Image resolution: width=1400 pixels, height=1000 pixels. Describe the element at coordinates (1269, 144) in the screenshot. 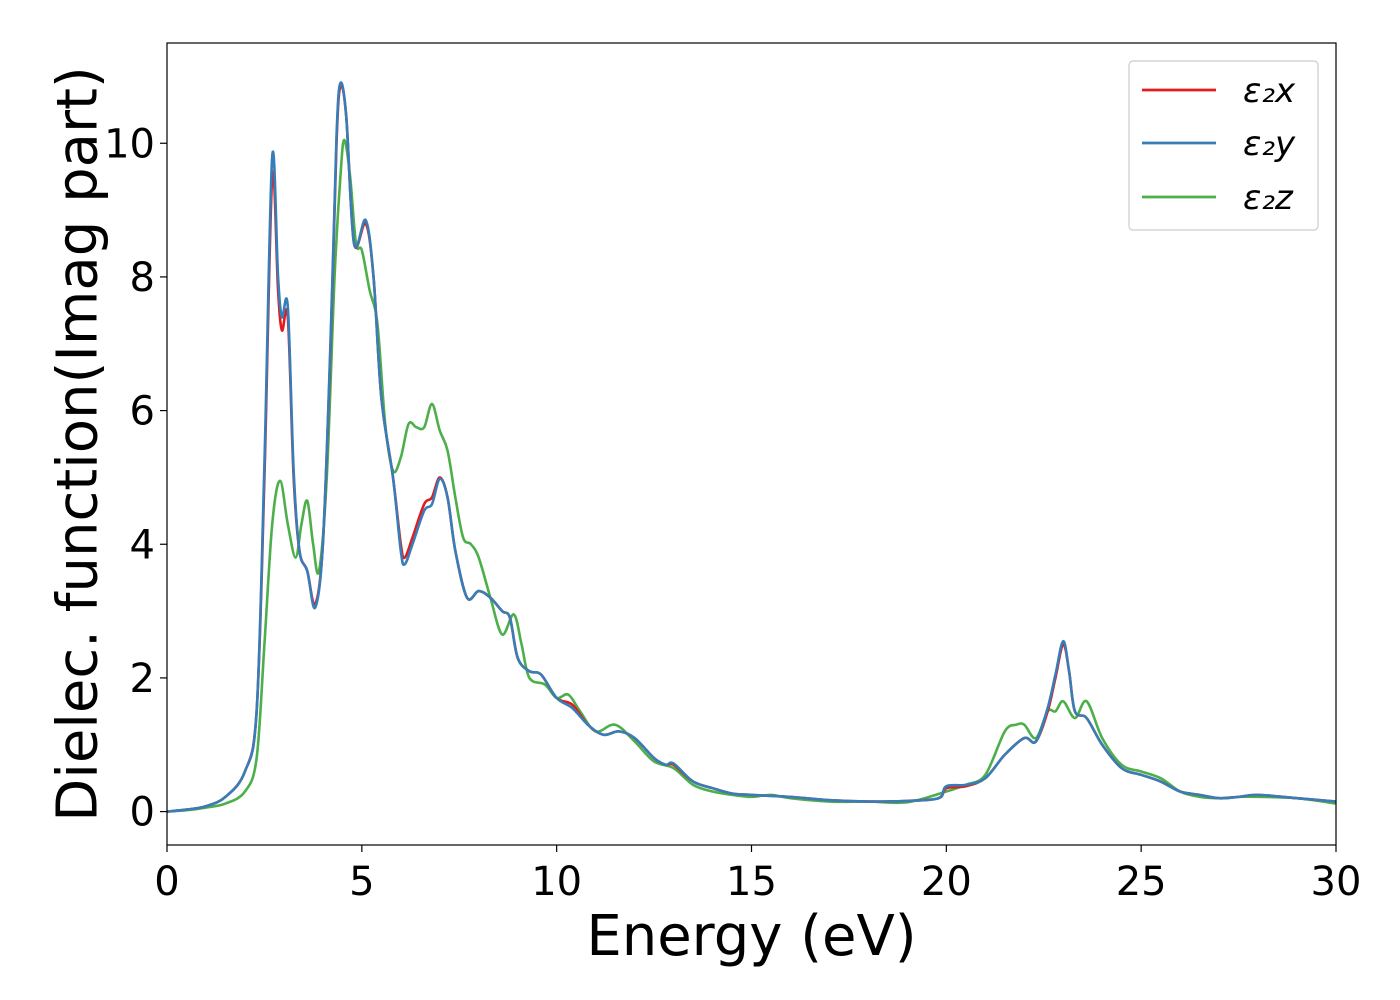

I see `legend-label: ε₂y` at that location.